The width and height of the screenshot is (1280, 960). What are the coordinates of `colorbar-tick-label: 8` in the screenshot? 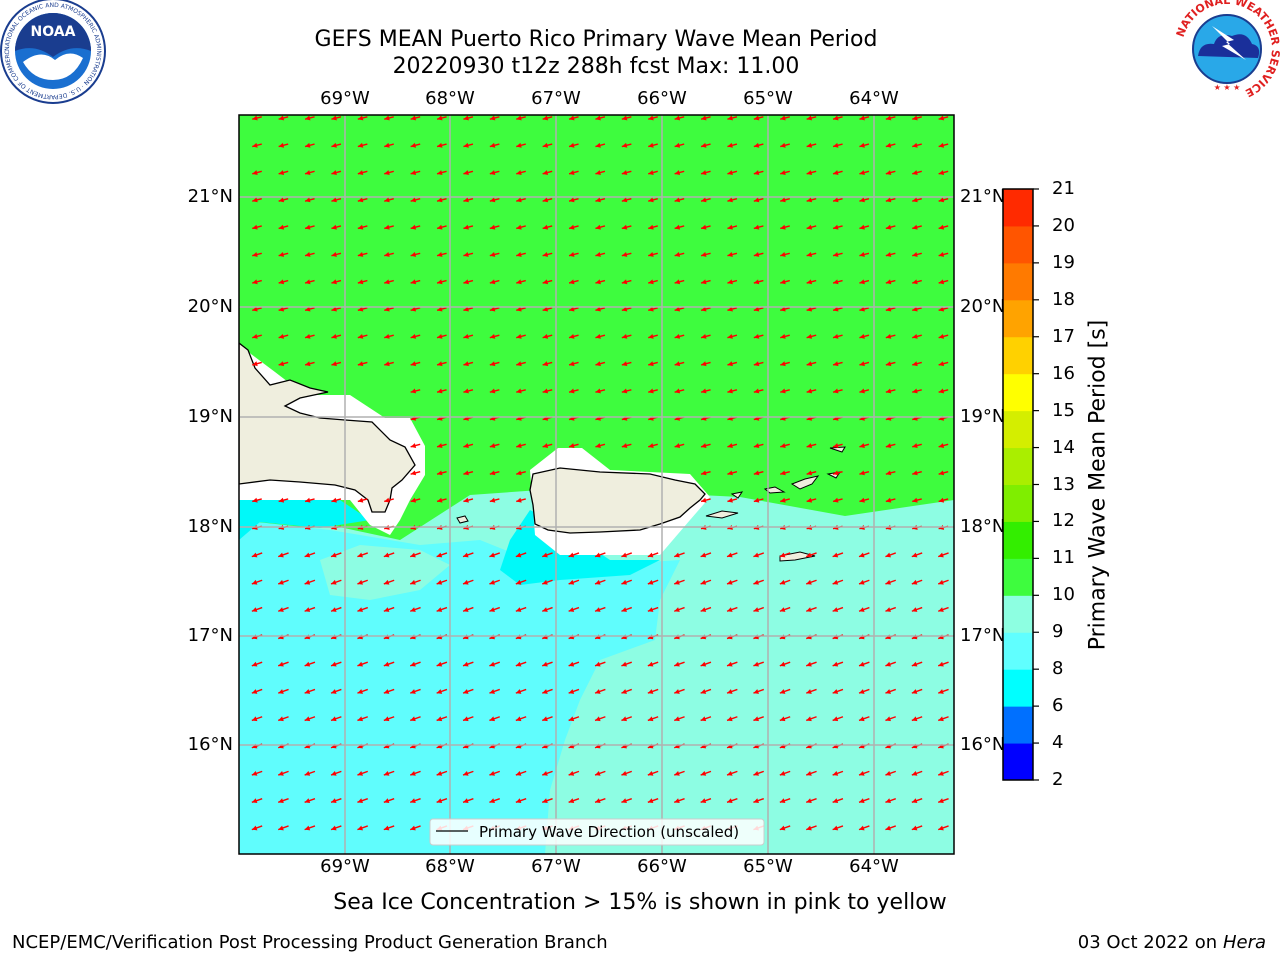 It's located at (1058, 669).